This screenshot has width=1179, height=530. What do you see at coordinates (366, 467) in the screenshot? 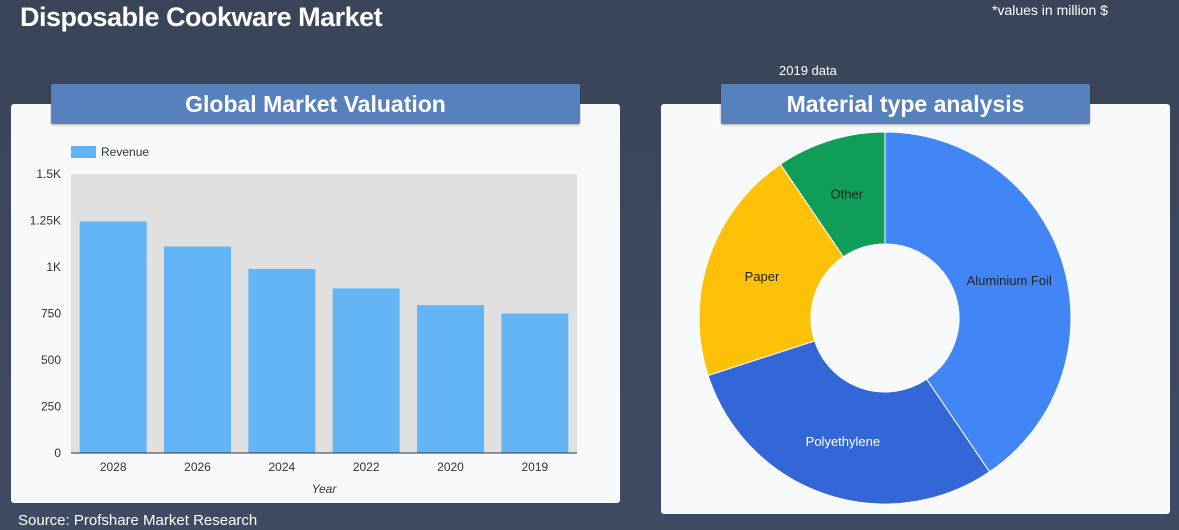
I see `x-tick-label: 2022` at bounding box center [366, 467].